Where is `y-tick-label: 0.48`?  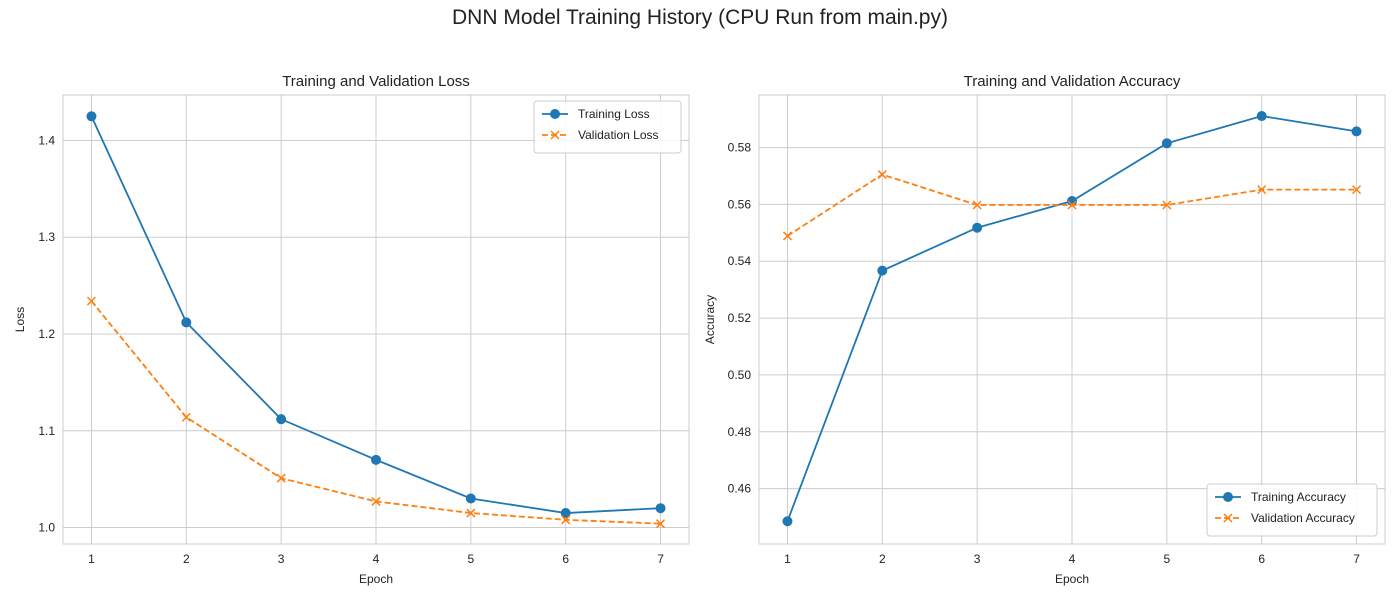 y-tick-label: 0.48 is located at coordinates (740, 432).